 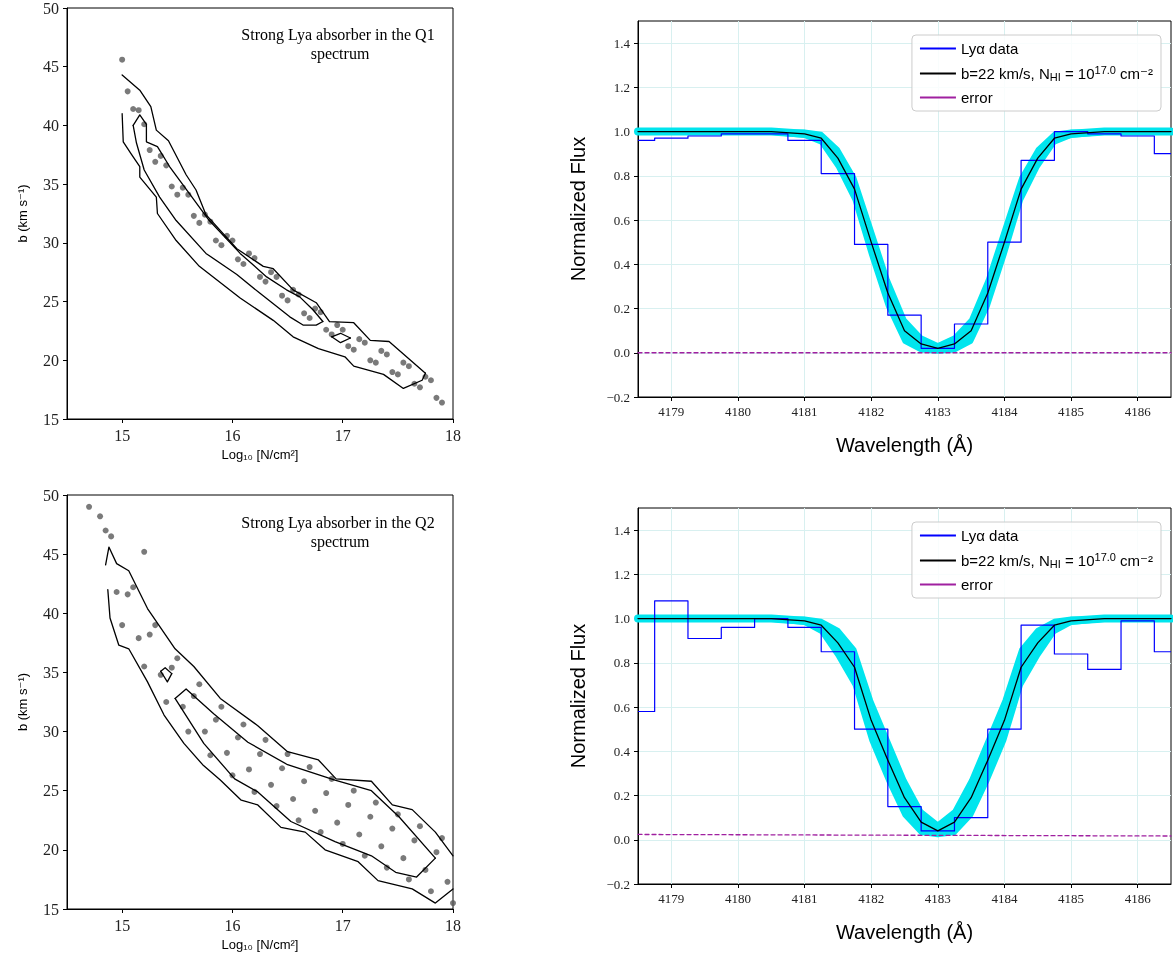 What do you see at coordinates (340, 532) in the screenshot?
I see `annotation: Strong Lya absorber in the Q2 spectrum` at bounding box center [340, 532].